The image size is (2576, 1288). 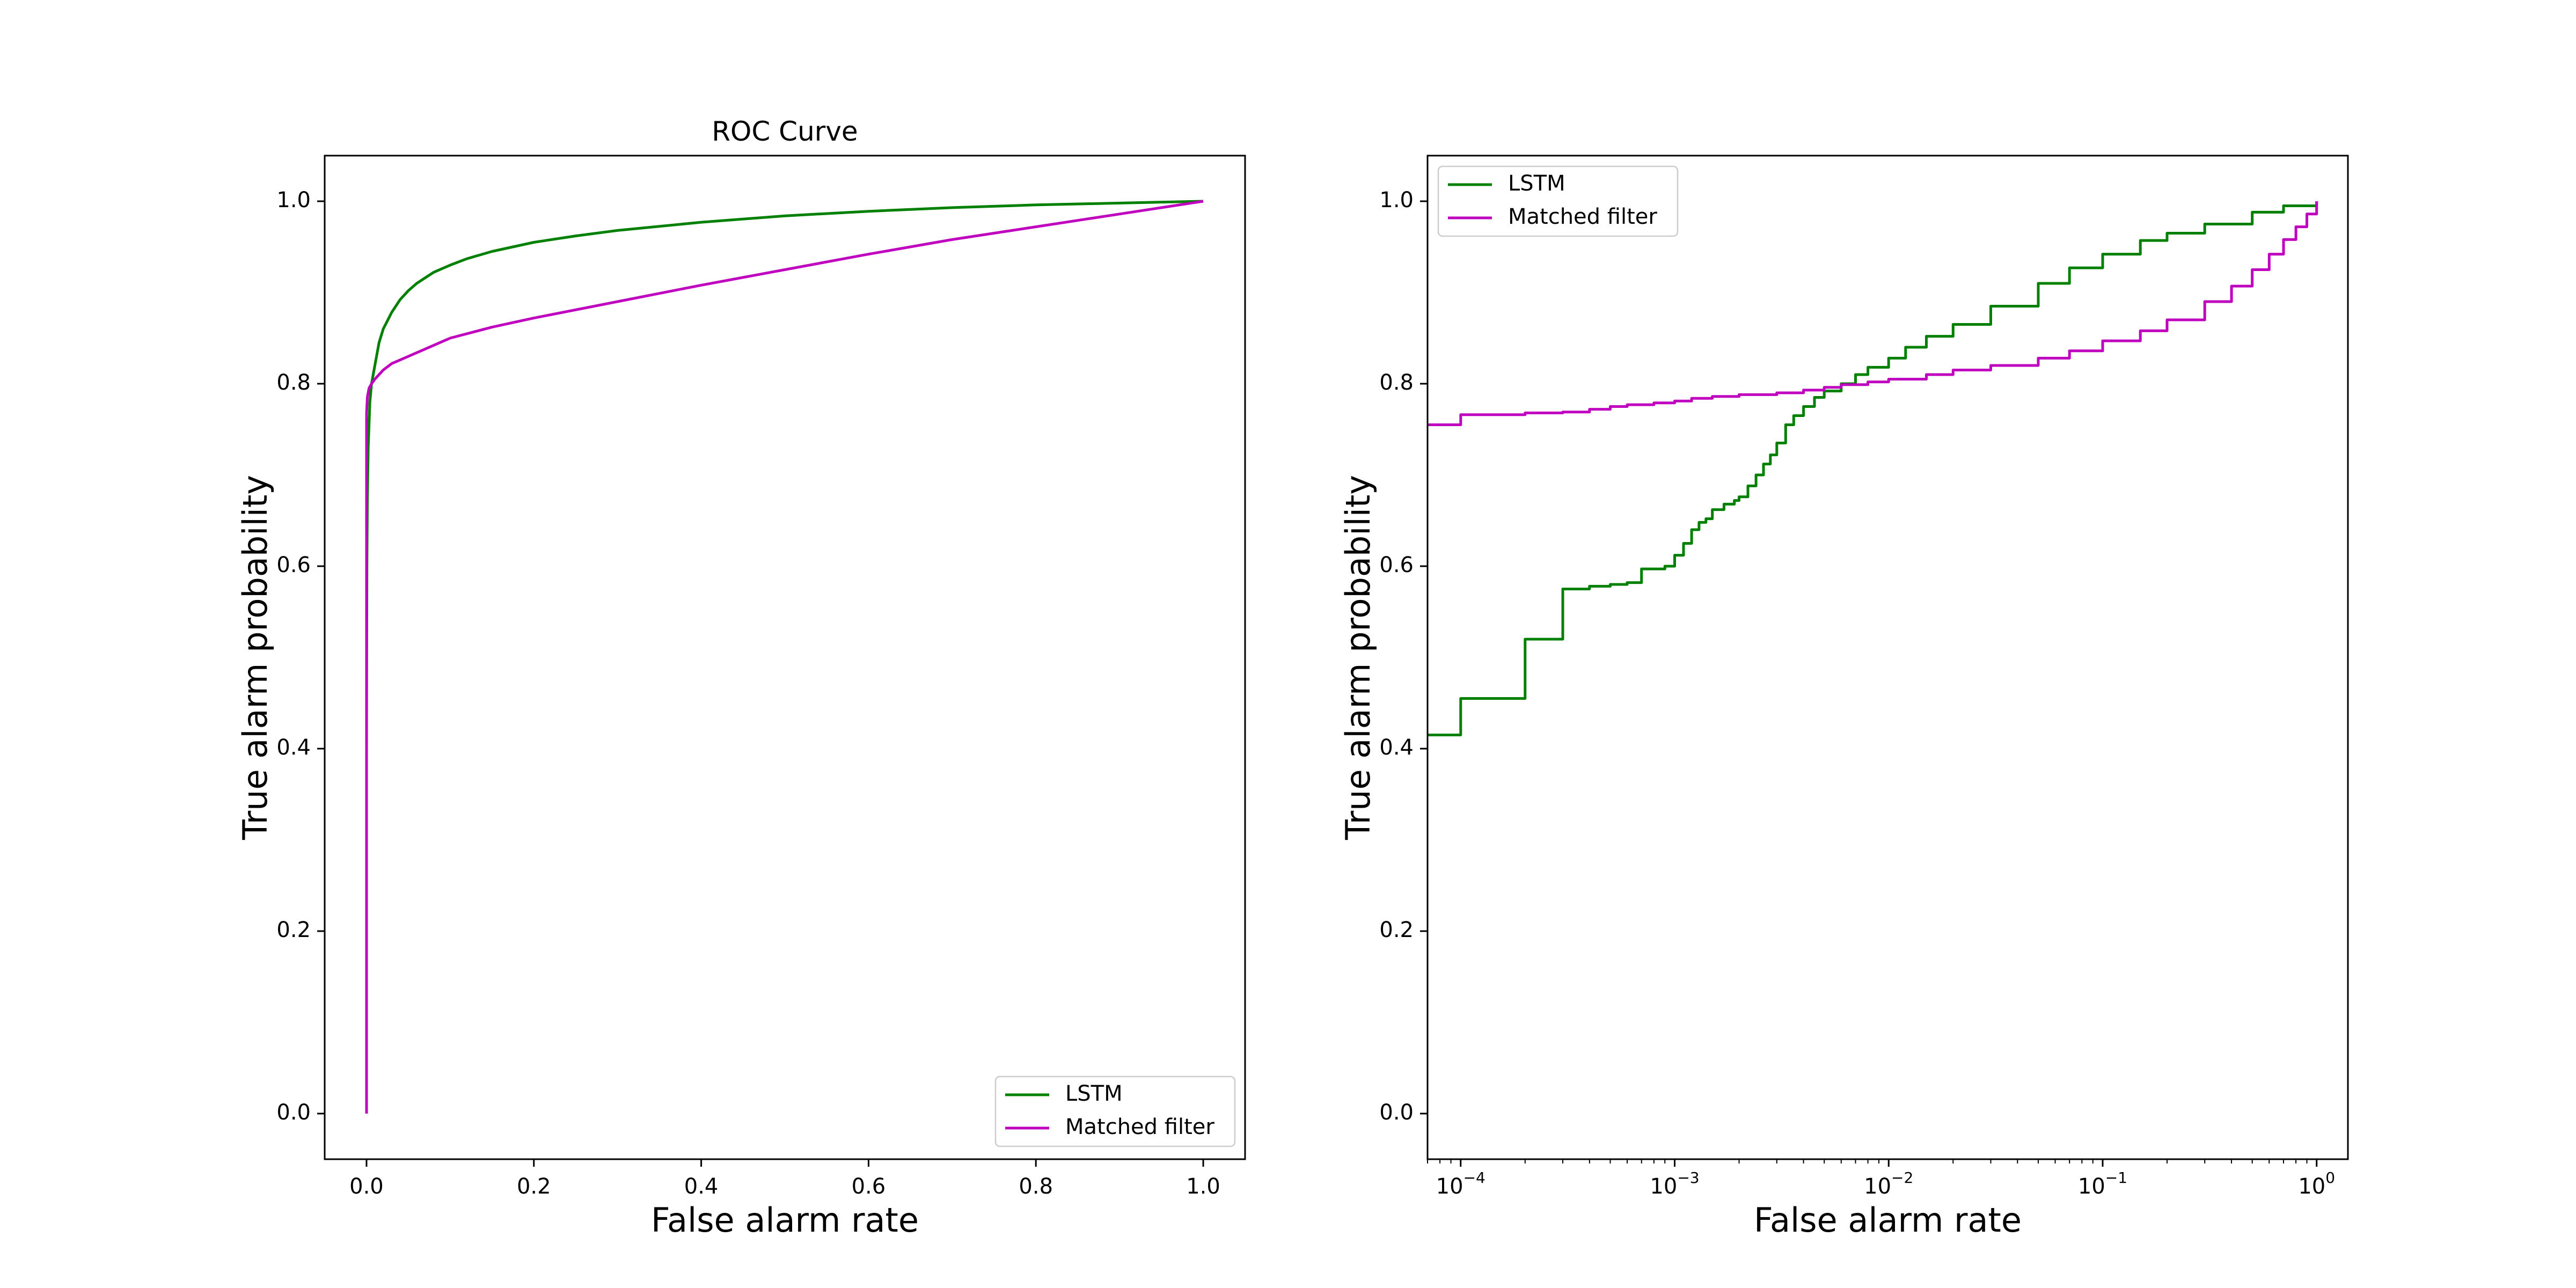 What do you see at coordinates (1674, 1184) in the screenshot?
I see `x-tick-label: 10⁻³` at bounding box center [1674, 1184].